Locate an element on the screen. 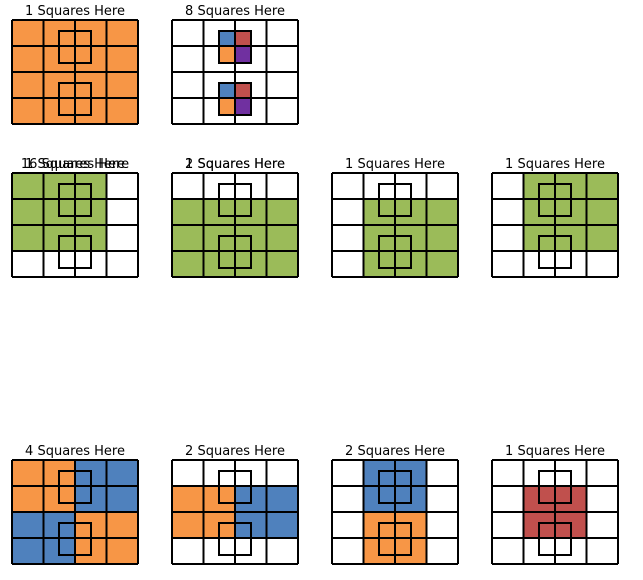 This screenshot has height=580, width=643. panel-label: 16 Squares Here is located at coordinates (75, 164).